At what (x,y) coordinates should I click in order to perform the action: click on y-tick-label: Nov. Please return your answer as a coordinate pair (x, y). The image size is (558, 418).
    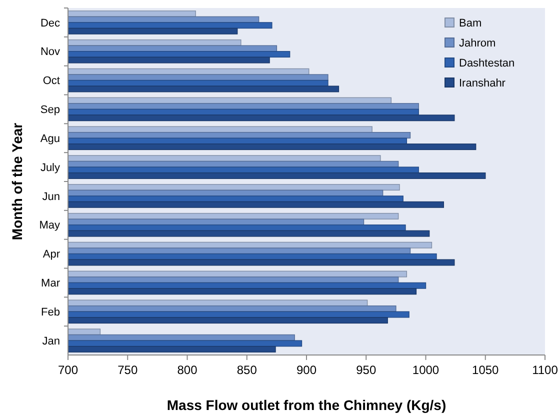
    Looking at the image, I should click on (50, 52).